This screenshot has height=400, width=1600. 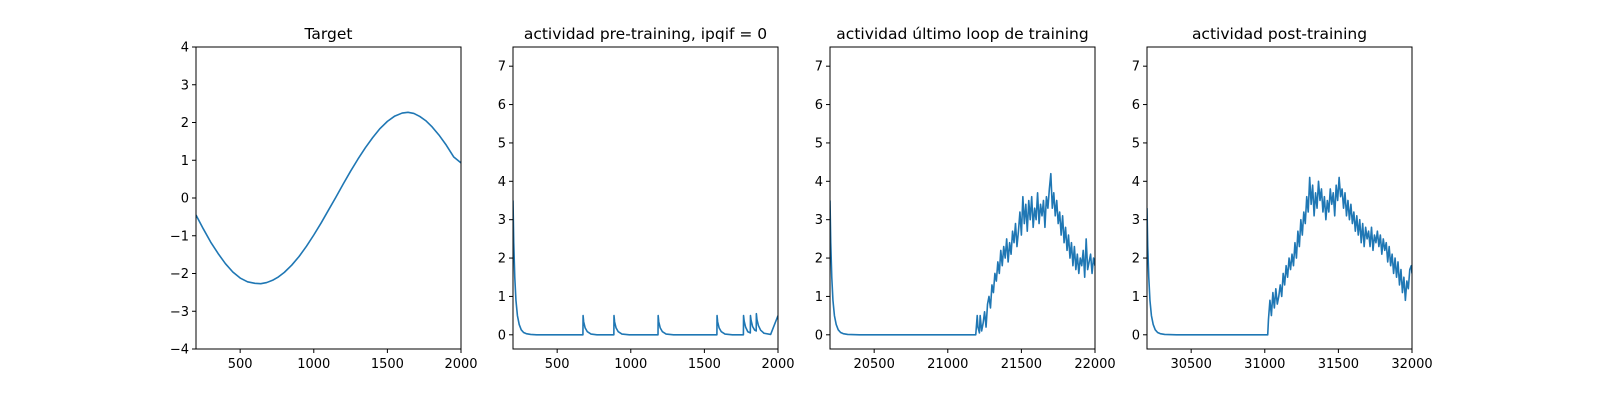 What do you see at coordinates (962, 34) in the screenshot?
I see `chart-title: actividad último loop de training` at bounding box center [962, 34].